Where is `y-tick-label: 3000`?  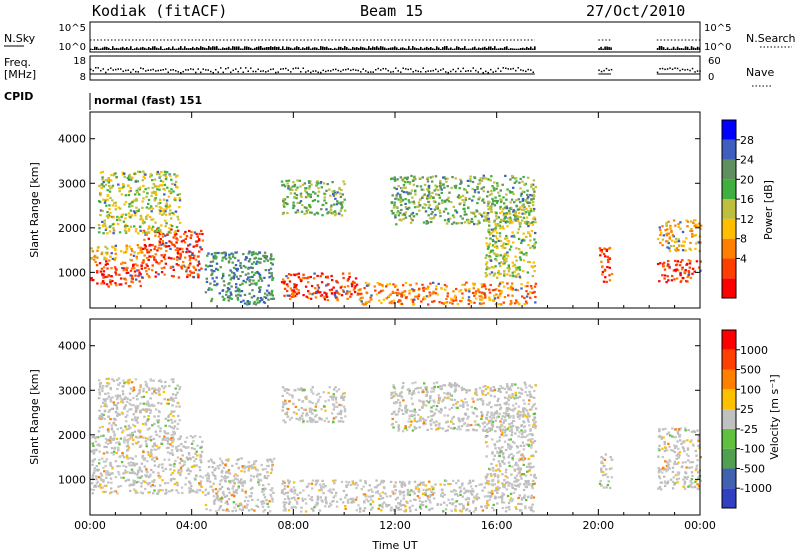 y-tick-label: 3000 is located at coordinates (72, 183).